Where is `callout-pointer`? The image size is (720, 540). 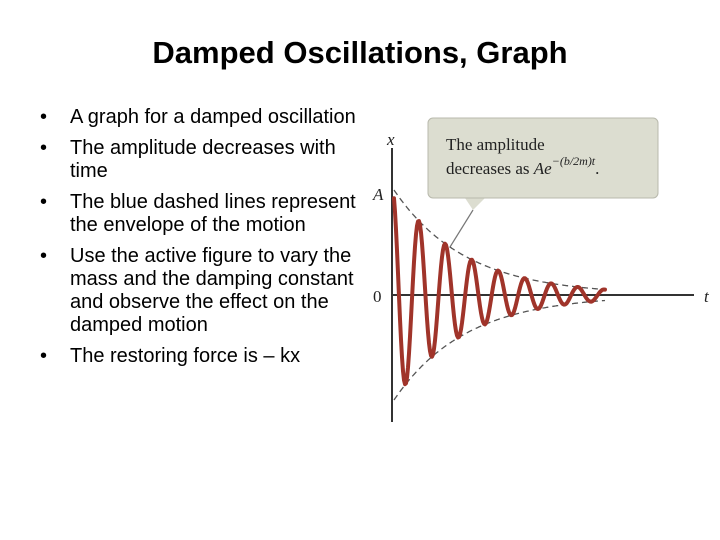
callout-pointer is located at coordinates (475, 204).